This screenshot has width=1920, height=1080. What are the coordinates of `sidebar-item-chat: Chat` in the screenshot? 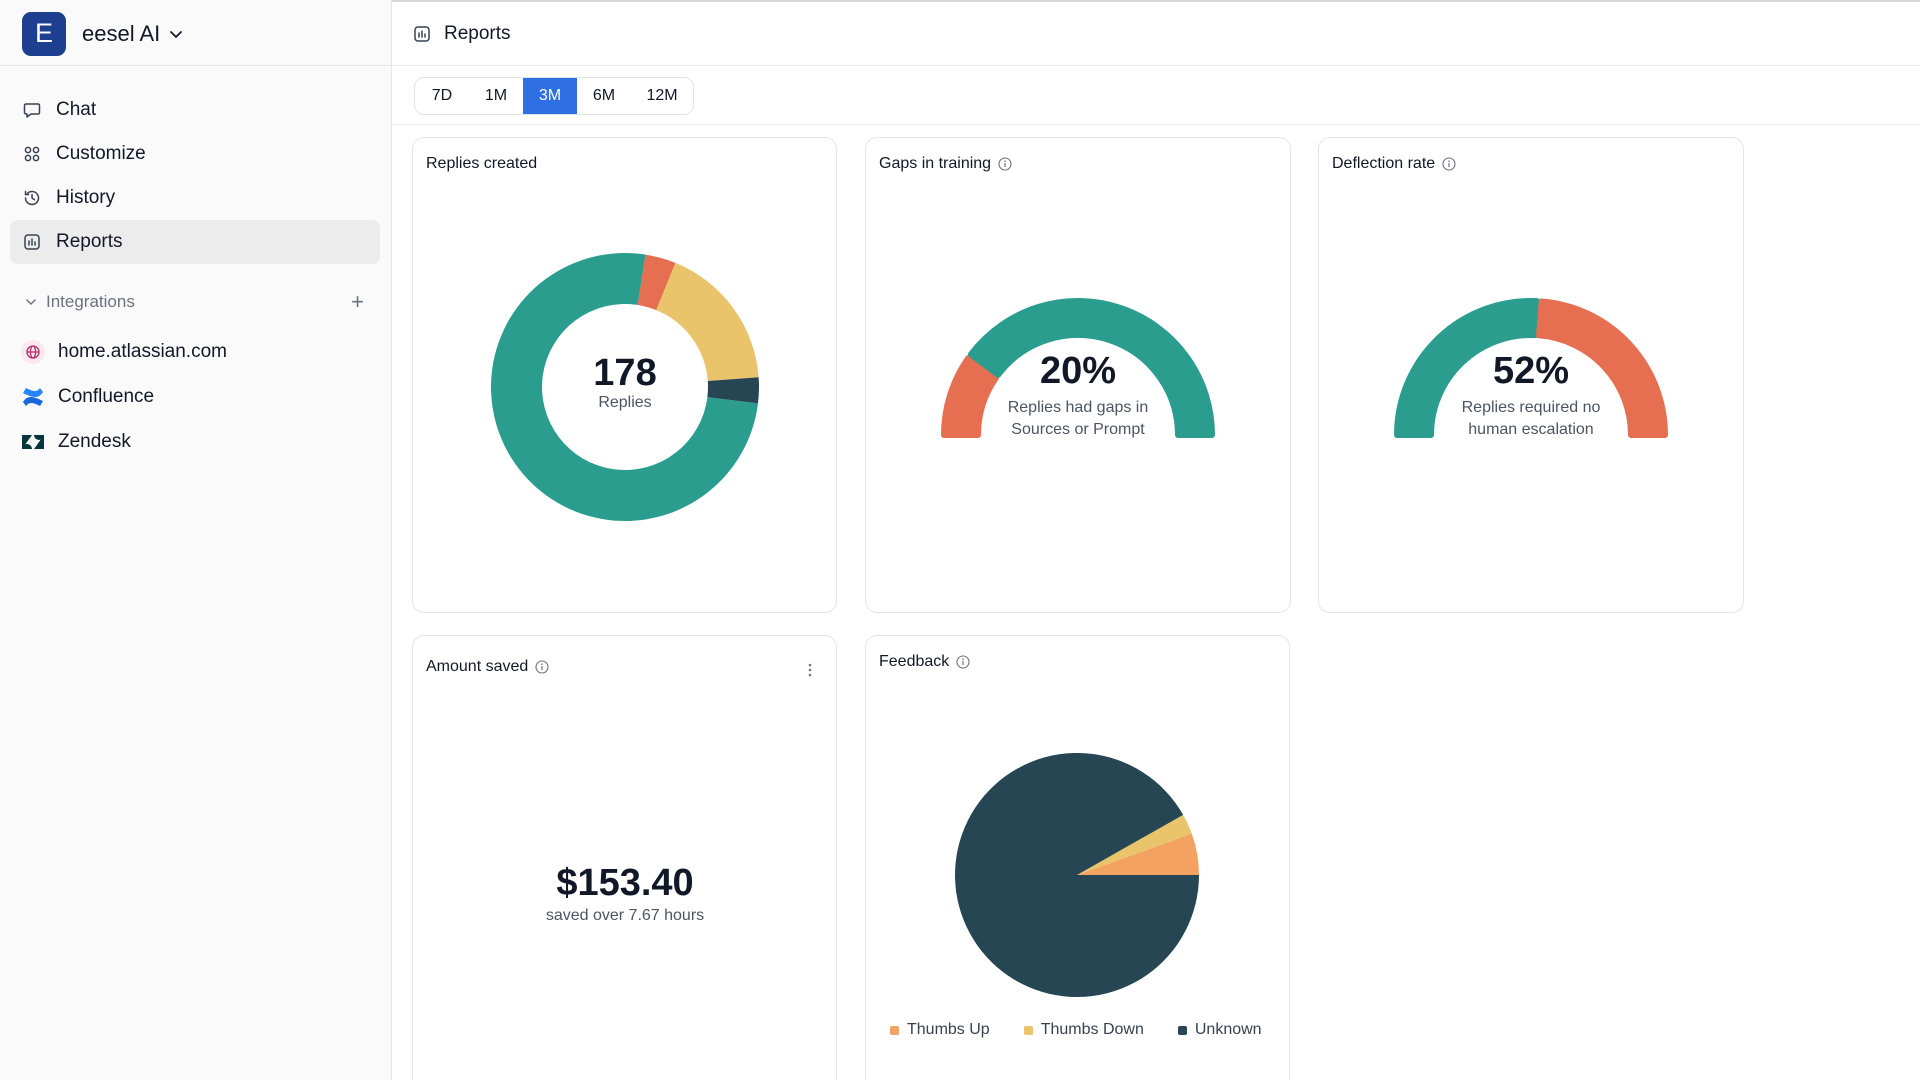 It's located at (195, 110).